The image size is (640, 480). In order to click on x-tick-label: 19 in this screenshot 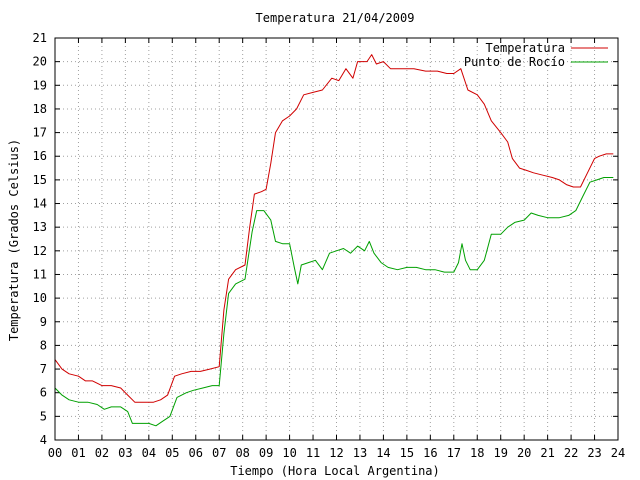, I will do `click(500, 453)`.